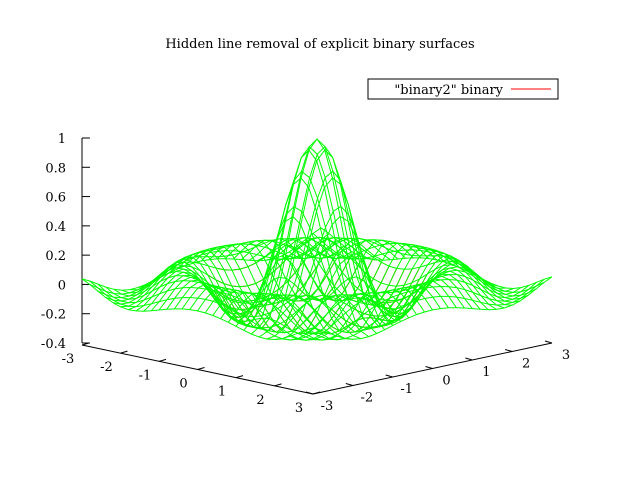 This screenshot has width=640, height=480. I want to click on x-tick-label: 2, so click(260, 400).